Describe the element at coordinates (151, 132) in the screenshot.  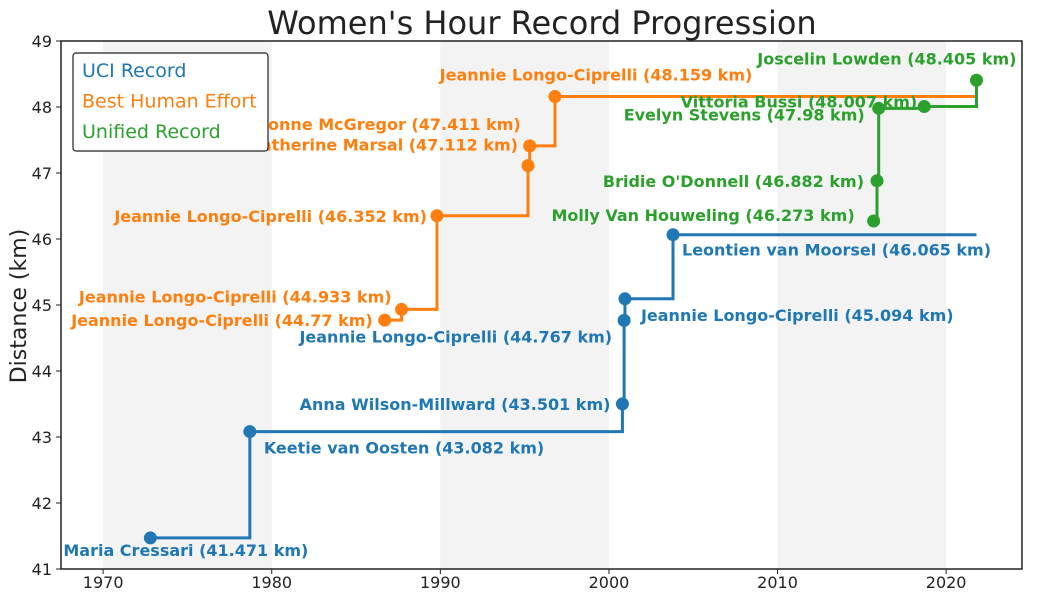
I see `legend-entry: Unified Record` at that location.